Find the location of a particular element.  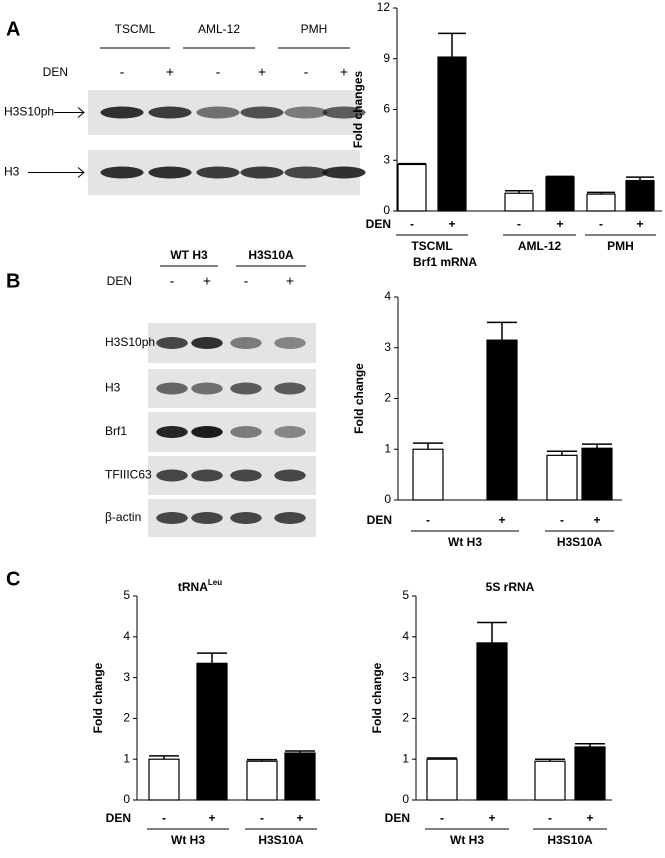

lane-group-label: H3S10A is located at coordinates (271, 255).